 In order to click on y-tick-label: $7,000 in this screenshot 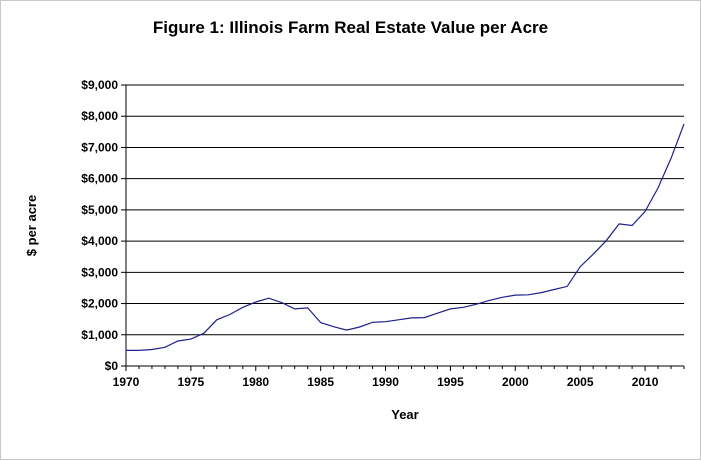, I will do `click(99, 147)`.